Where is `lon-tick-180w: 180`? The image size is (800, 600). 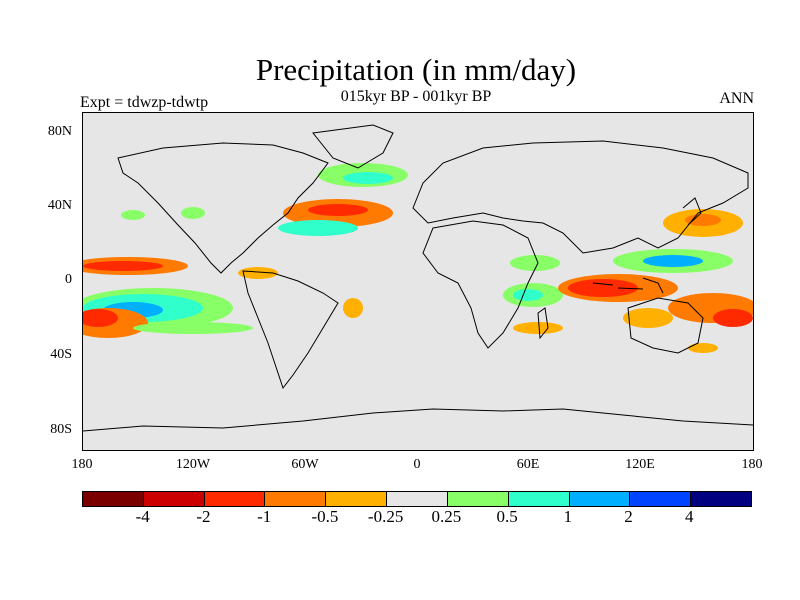
lon-tick-180w: 180 is located at coordinates (82, 464).